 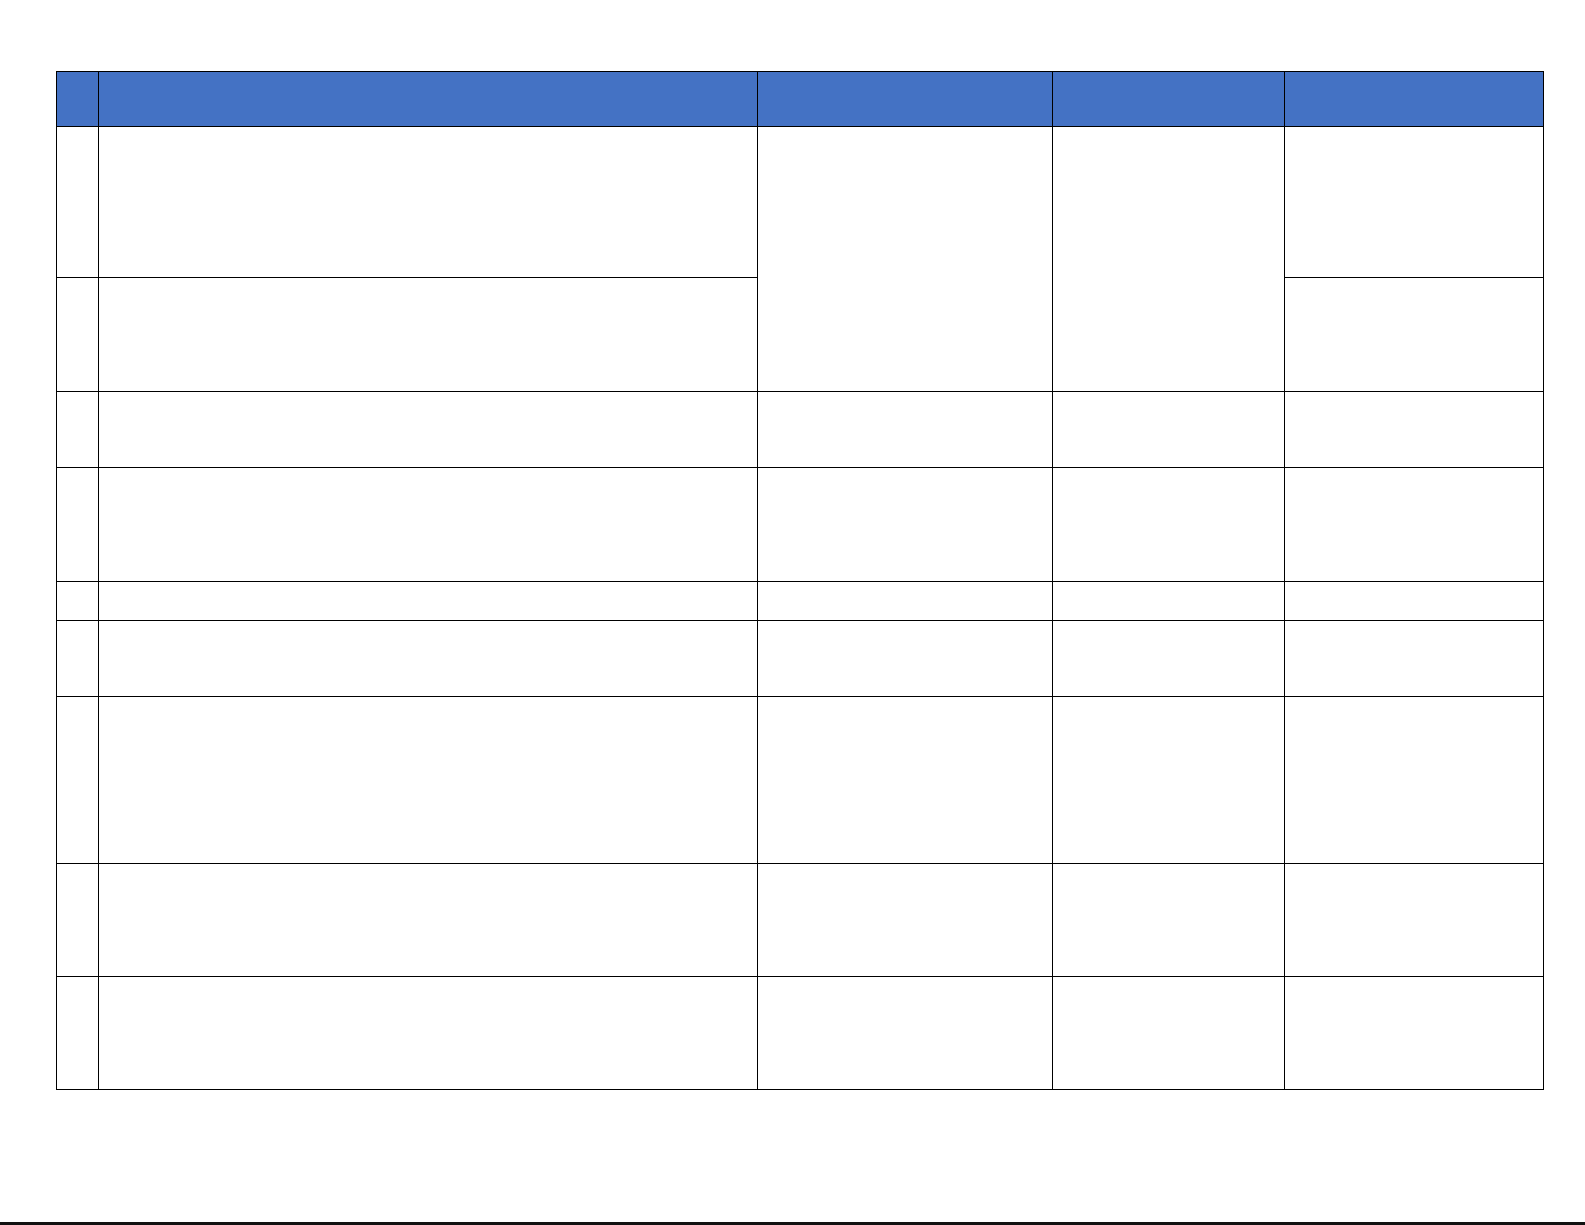 I want to click on header-cell-description, so click(x=428, y=99).